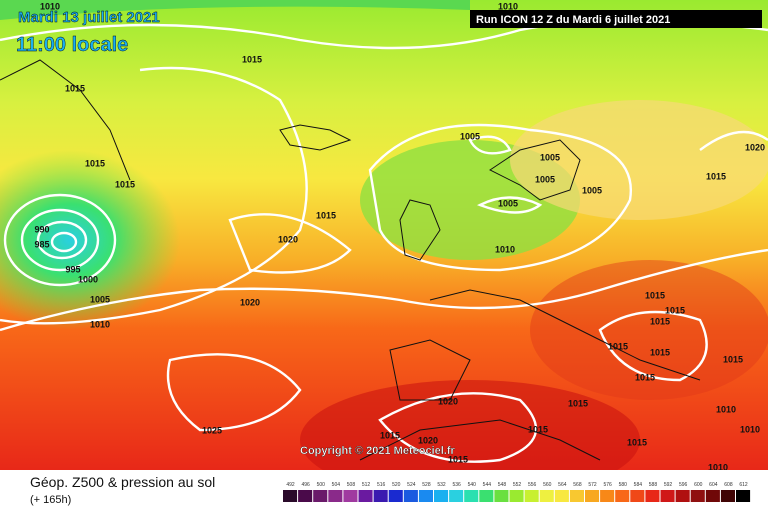 This screenshot has height=512, width=768. I want to click on colorbar-label: 536, so click(456, 485).